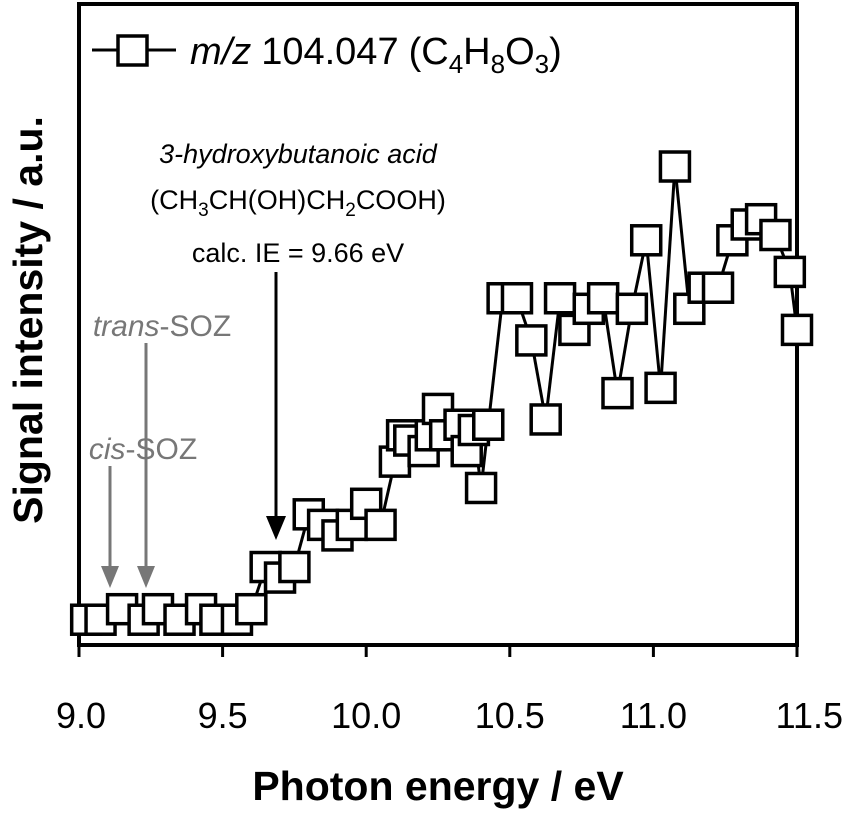  I want to click on legend-label: m/z 104.047 (C4H8O3), so click(376, 55).